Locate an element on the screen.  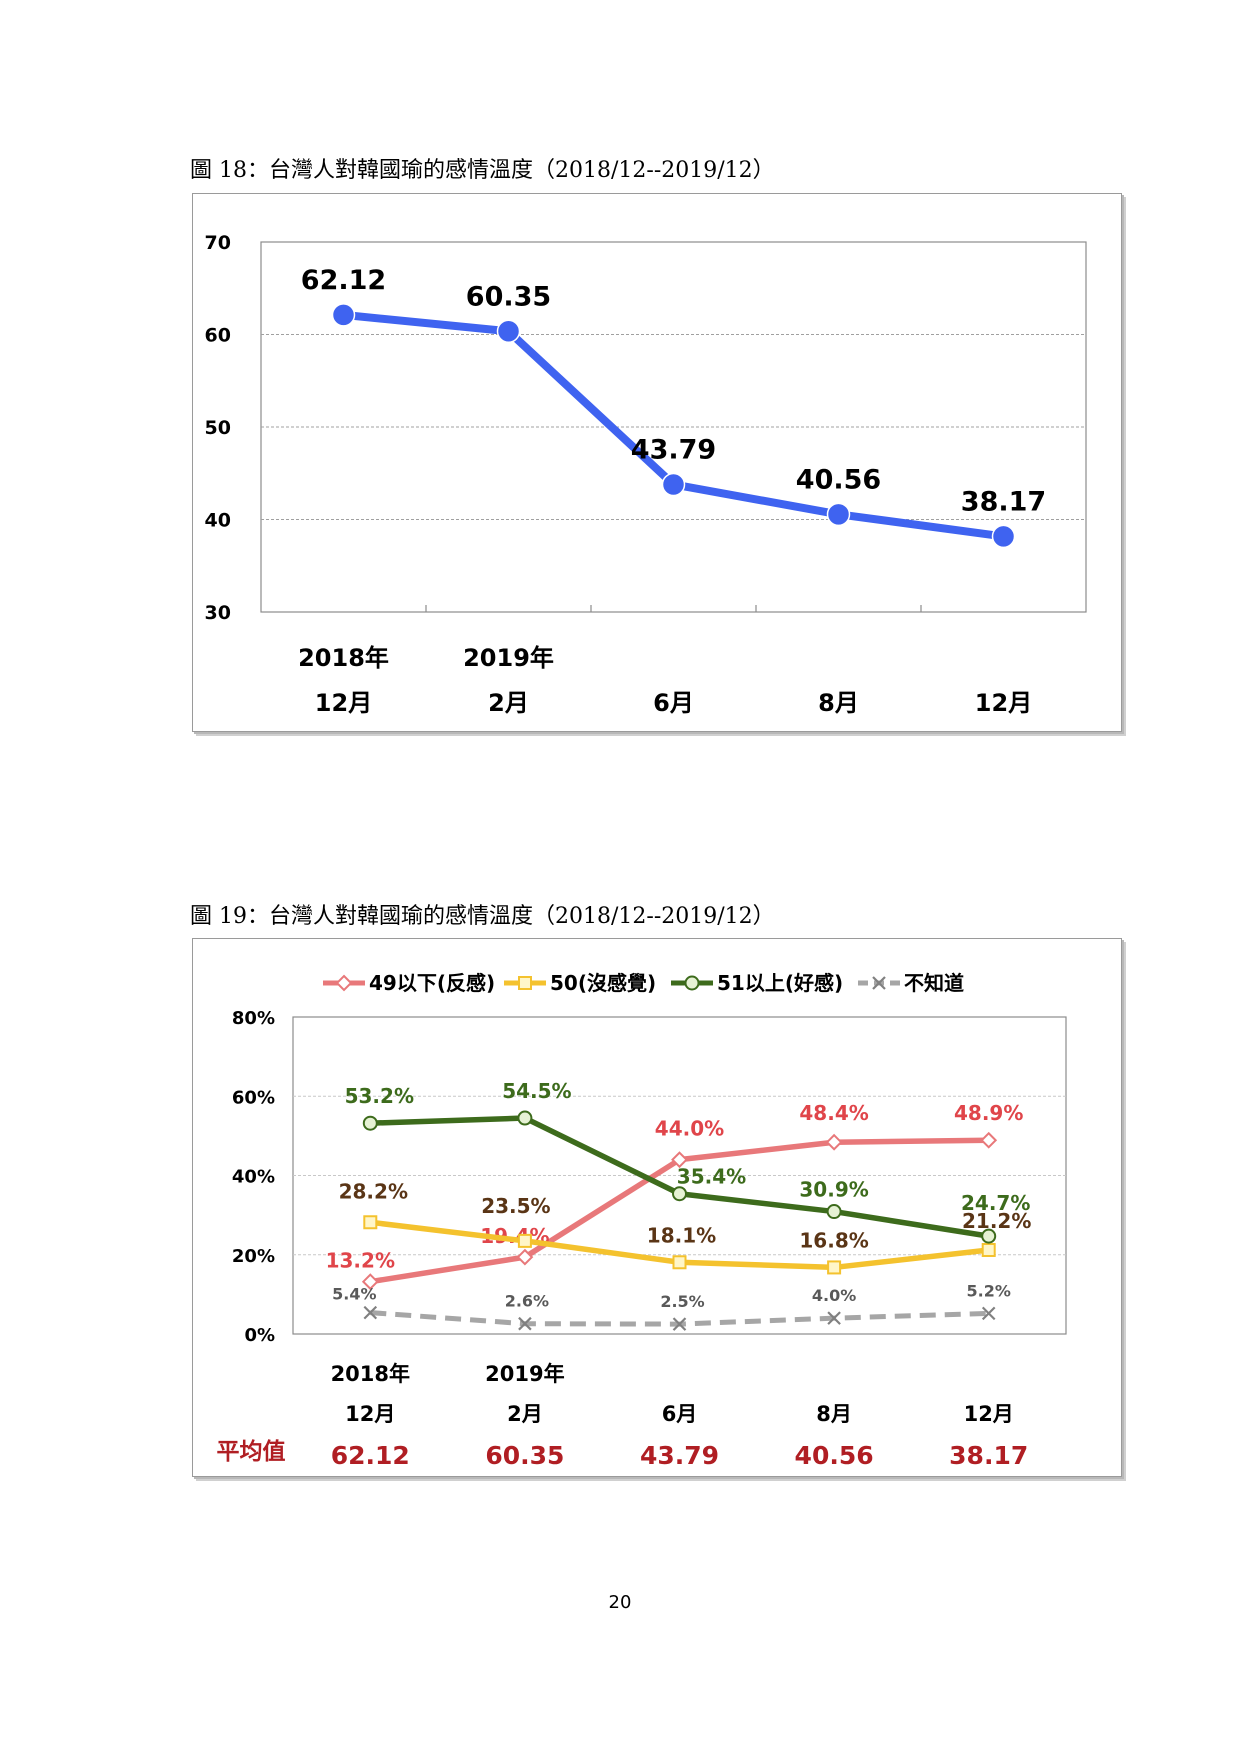
series-2: 28.2% 23.5% 18.1% 16.8% 21.2% is located at coordinates (685, 1227).